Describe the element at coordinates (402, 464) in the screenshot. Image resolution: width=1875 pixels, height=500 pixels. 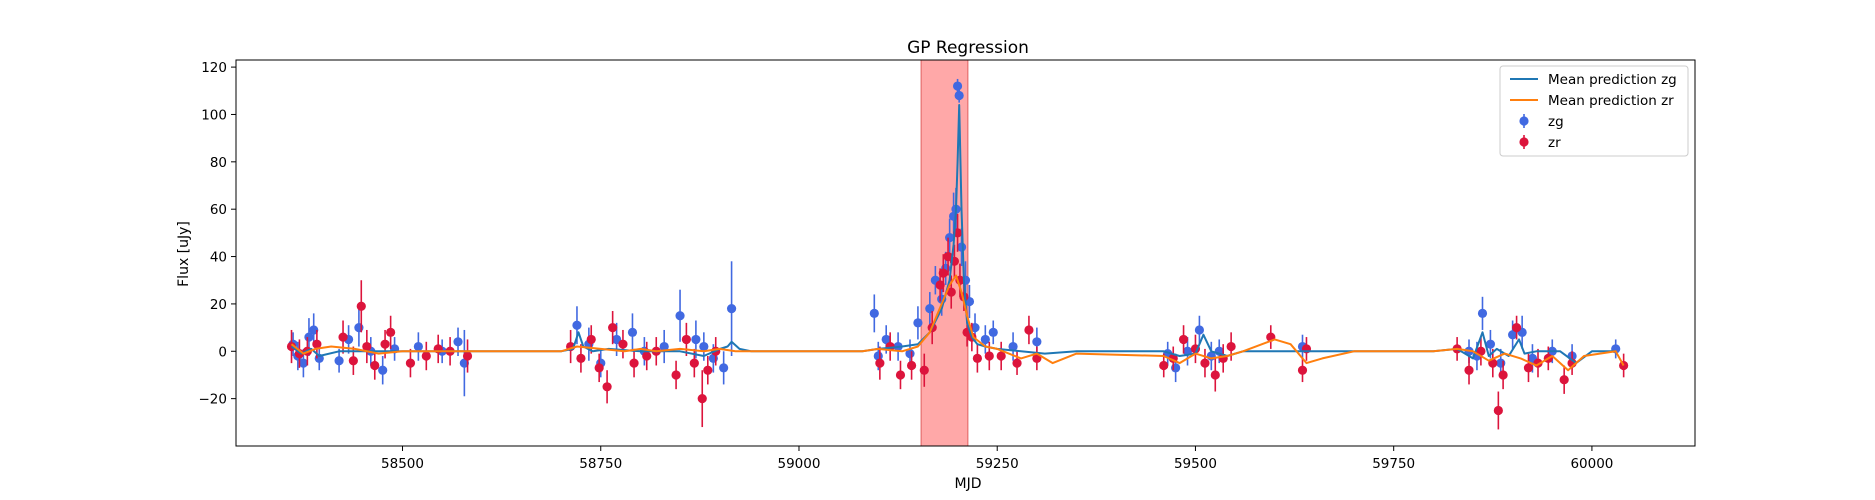
I see `x-tick-label: 58500` at that location.